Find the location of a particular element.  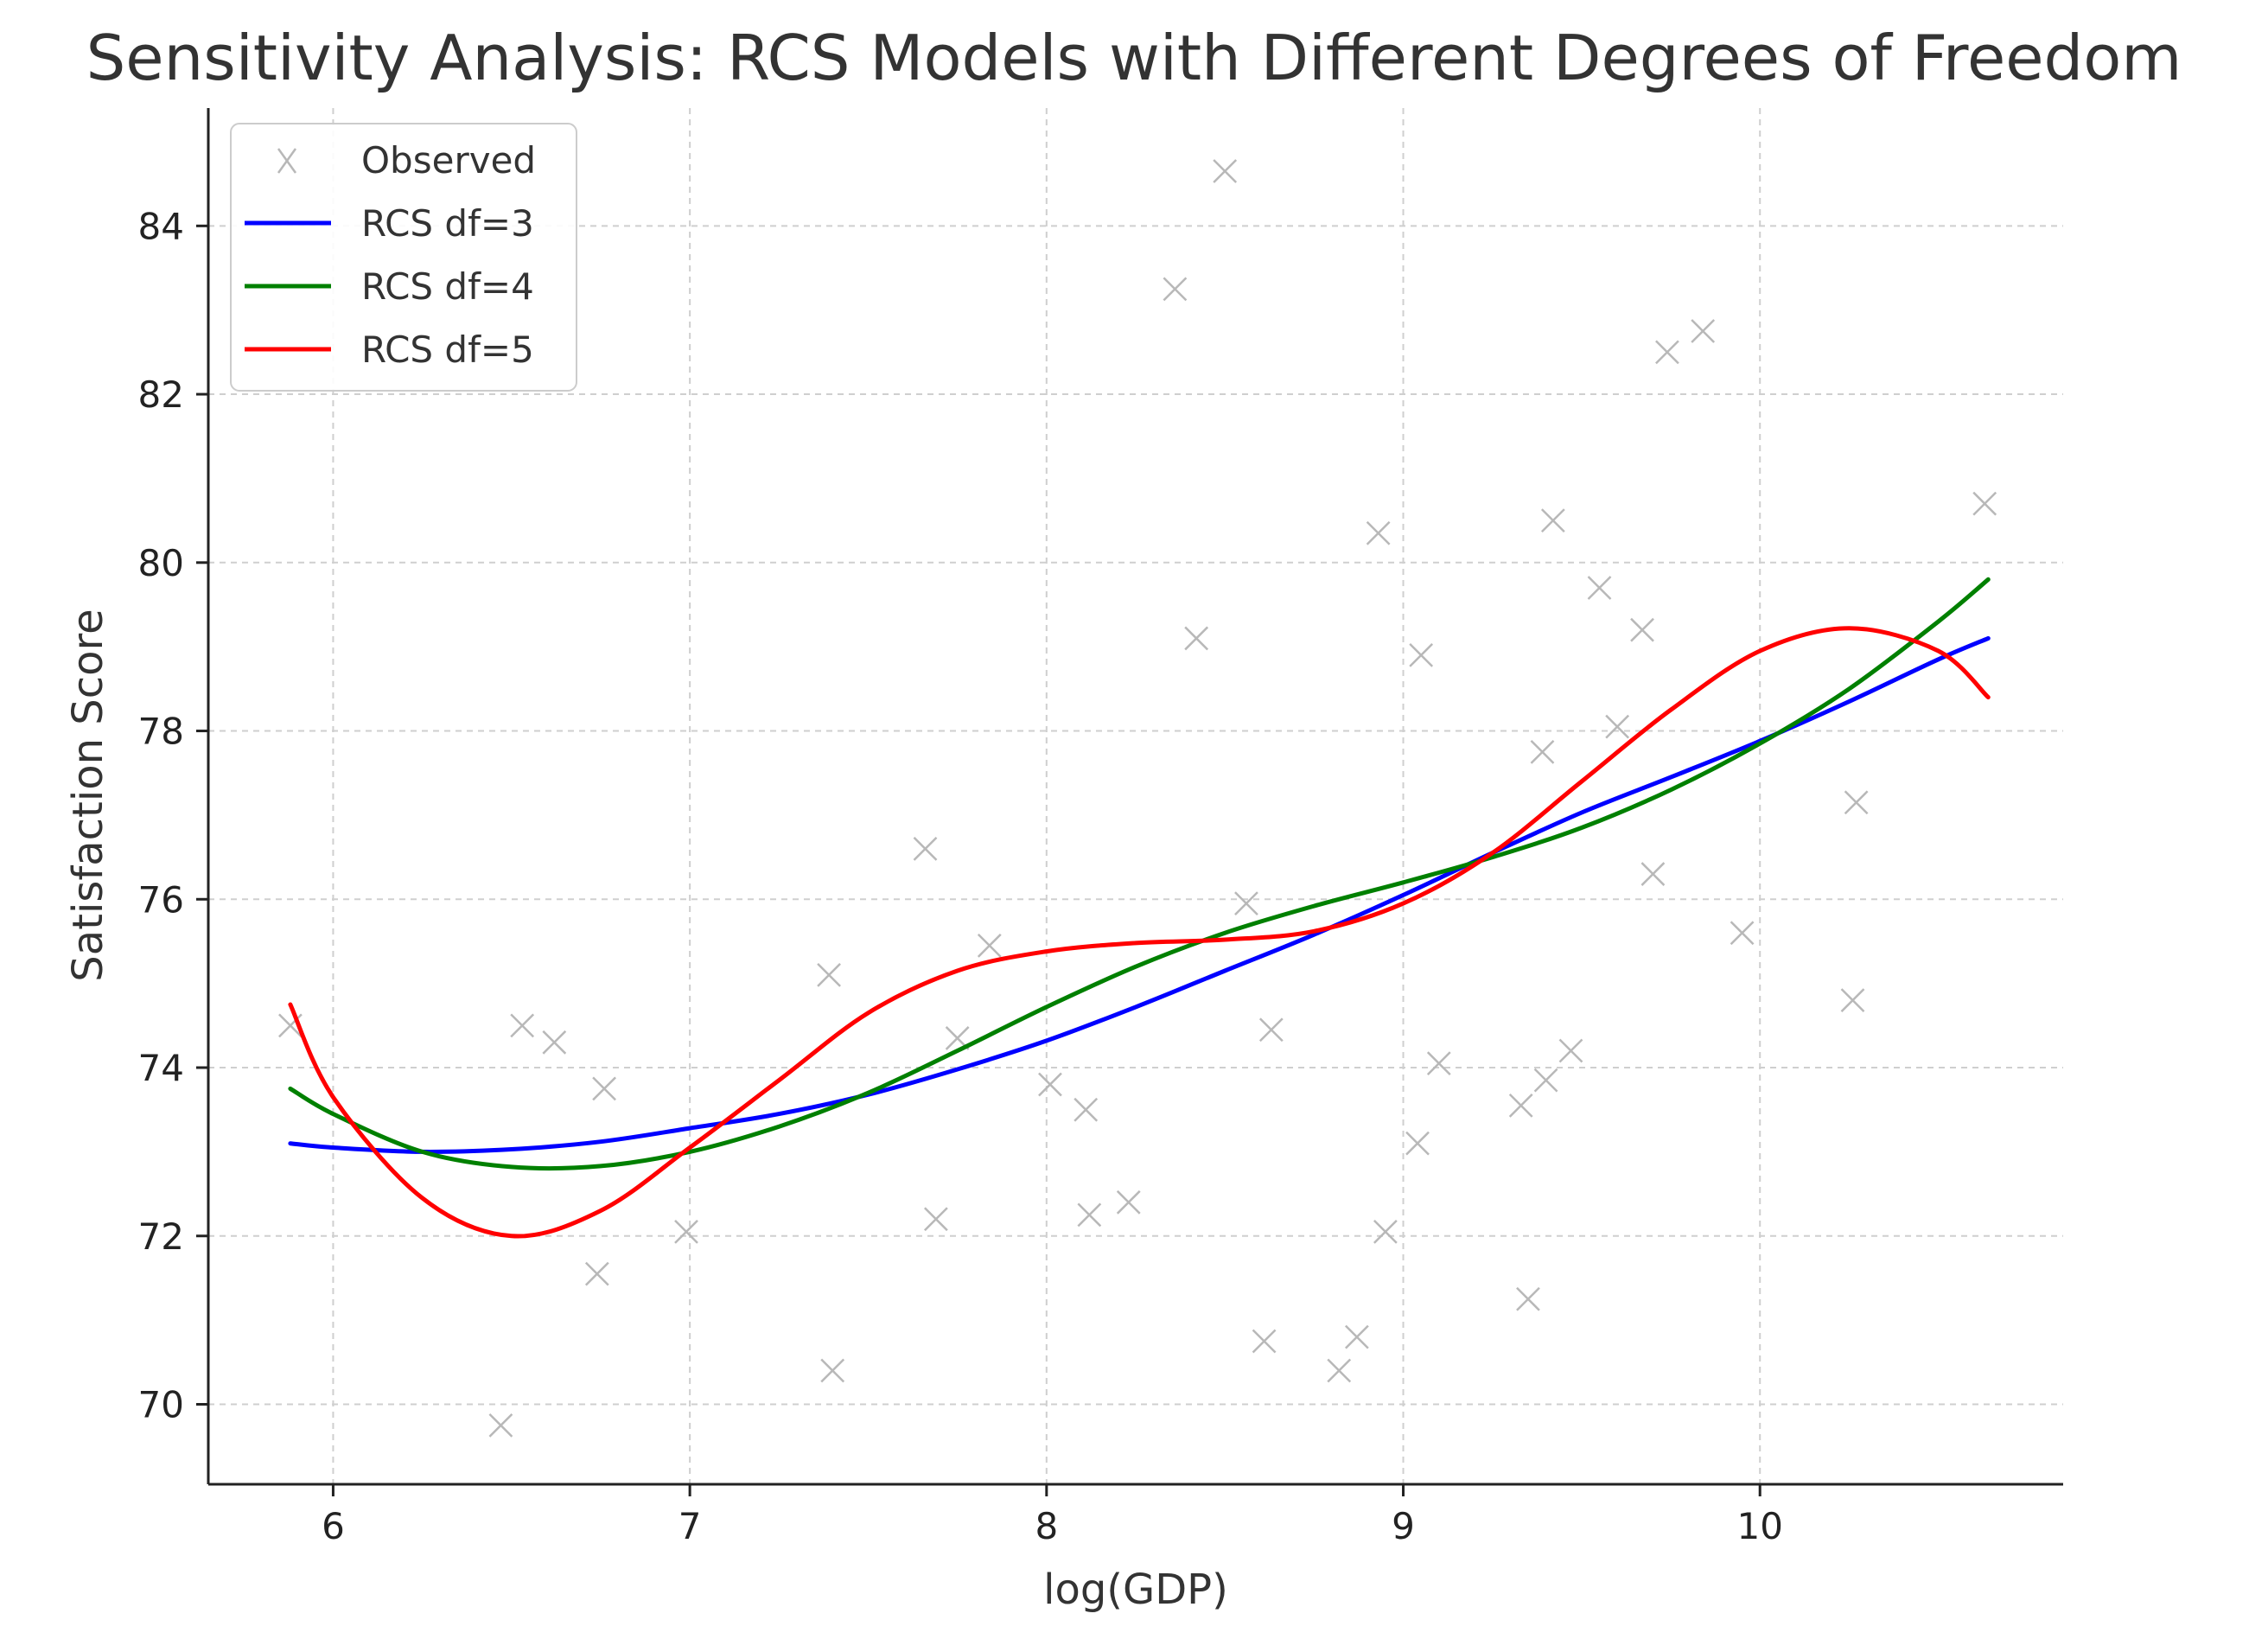

y-tick-label: 82 is located at coordinates (161, 394).